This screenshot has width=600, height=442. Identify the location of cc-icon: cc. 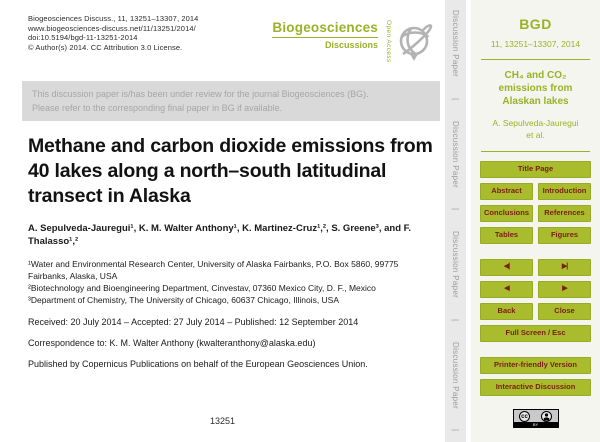
(524, 416).